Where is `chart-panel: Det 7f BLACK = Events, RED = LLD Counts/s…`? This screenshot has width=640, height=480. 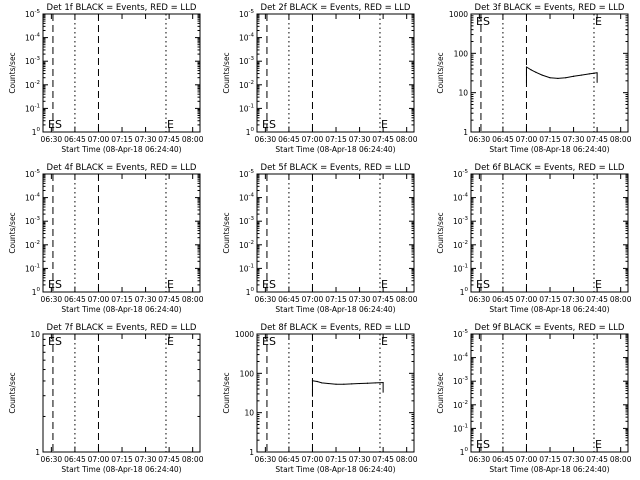
chart-panel: Det 7f BLACK = Events, RED = LLD Counts/s… is located at coordinates (106, 398).